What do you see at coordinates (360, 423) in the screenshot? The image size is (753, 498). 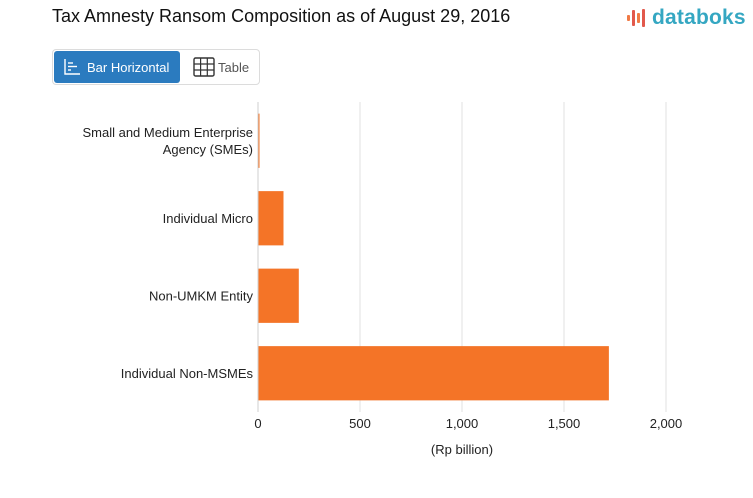 I see `x-tick-label: 500` at bounding box center [360, 423].